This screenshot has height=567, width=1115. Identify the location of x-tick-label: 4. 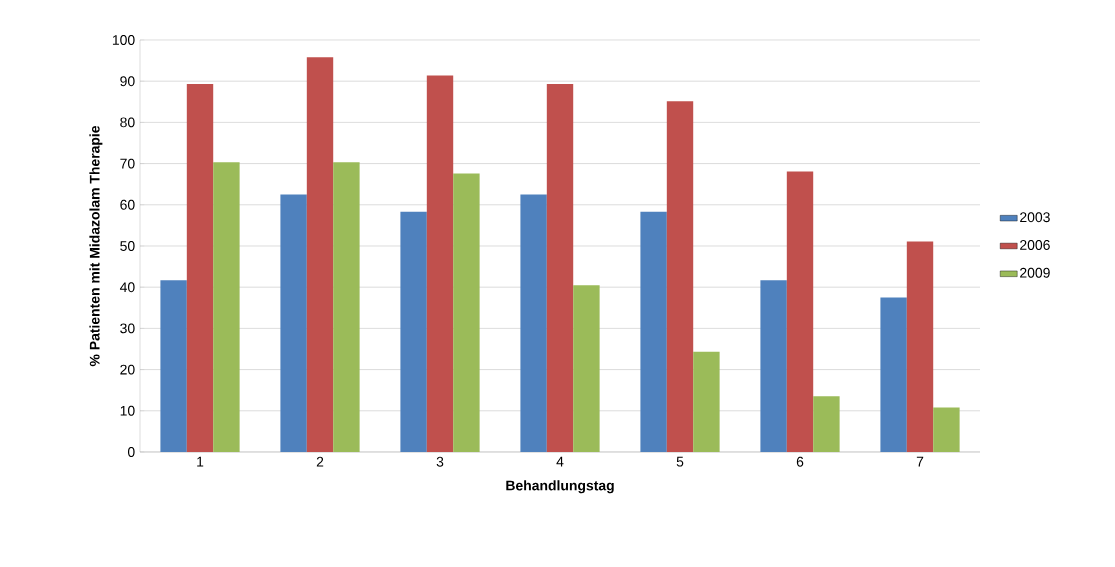
(560, 461).